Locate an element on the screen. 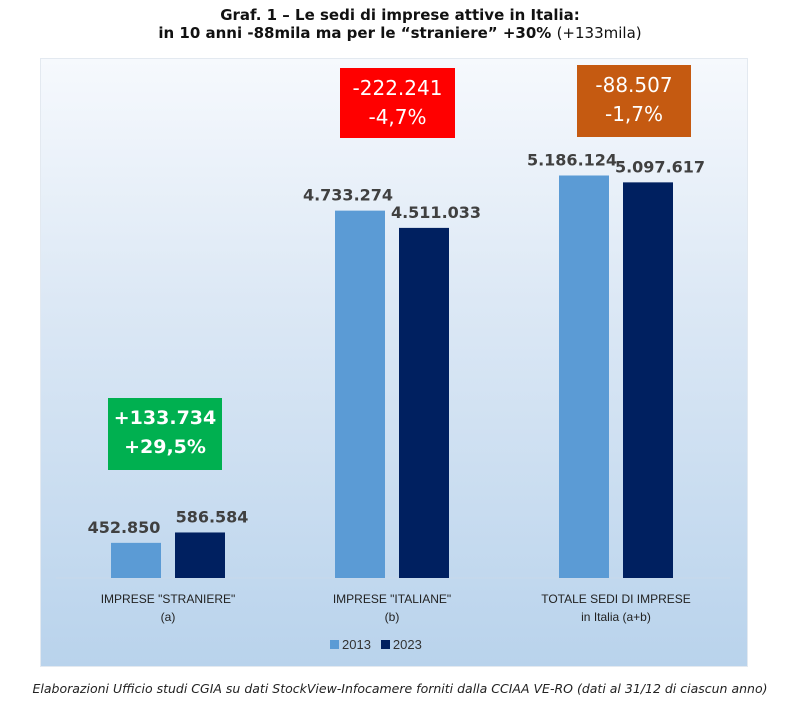 The width and height of the screenshot is (800, 720). annotation-percent: -4,7% is located at coordinates (397, 117).